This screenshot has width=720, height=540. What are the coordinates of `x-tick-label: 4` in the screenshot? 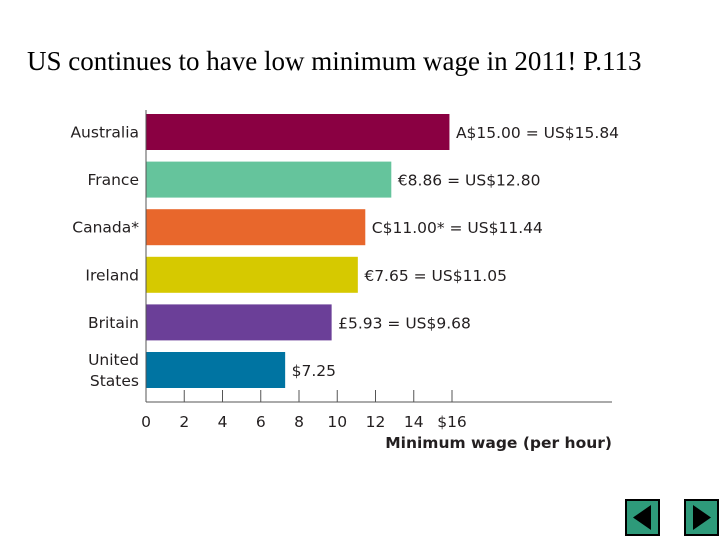 It's located at (223, 422).